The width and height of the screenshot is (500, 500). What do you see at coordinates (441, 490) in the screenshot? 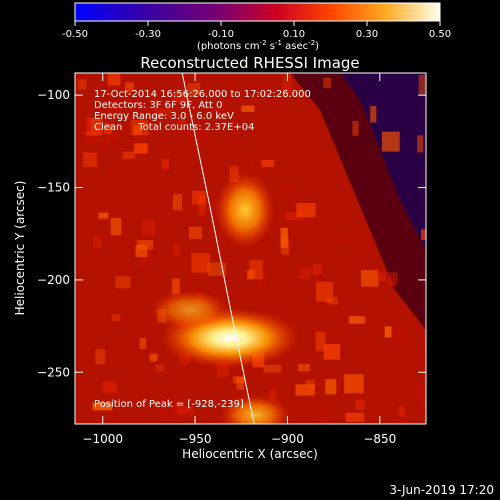
I see `footer-date: 3-Jun-2019 17:20` at bounding box center [441, 490].